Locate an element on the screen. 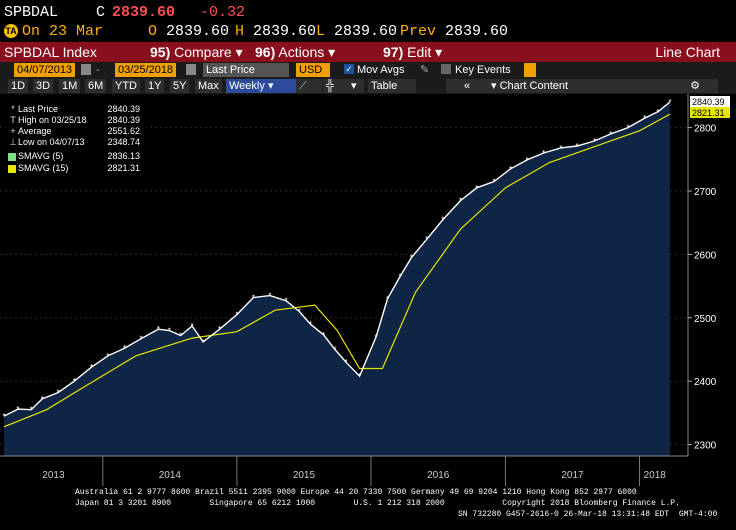  x-axis-label: 2013 is located at coordinates (53, 475).